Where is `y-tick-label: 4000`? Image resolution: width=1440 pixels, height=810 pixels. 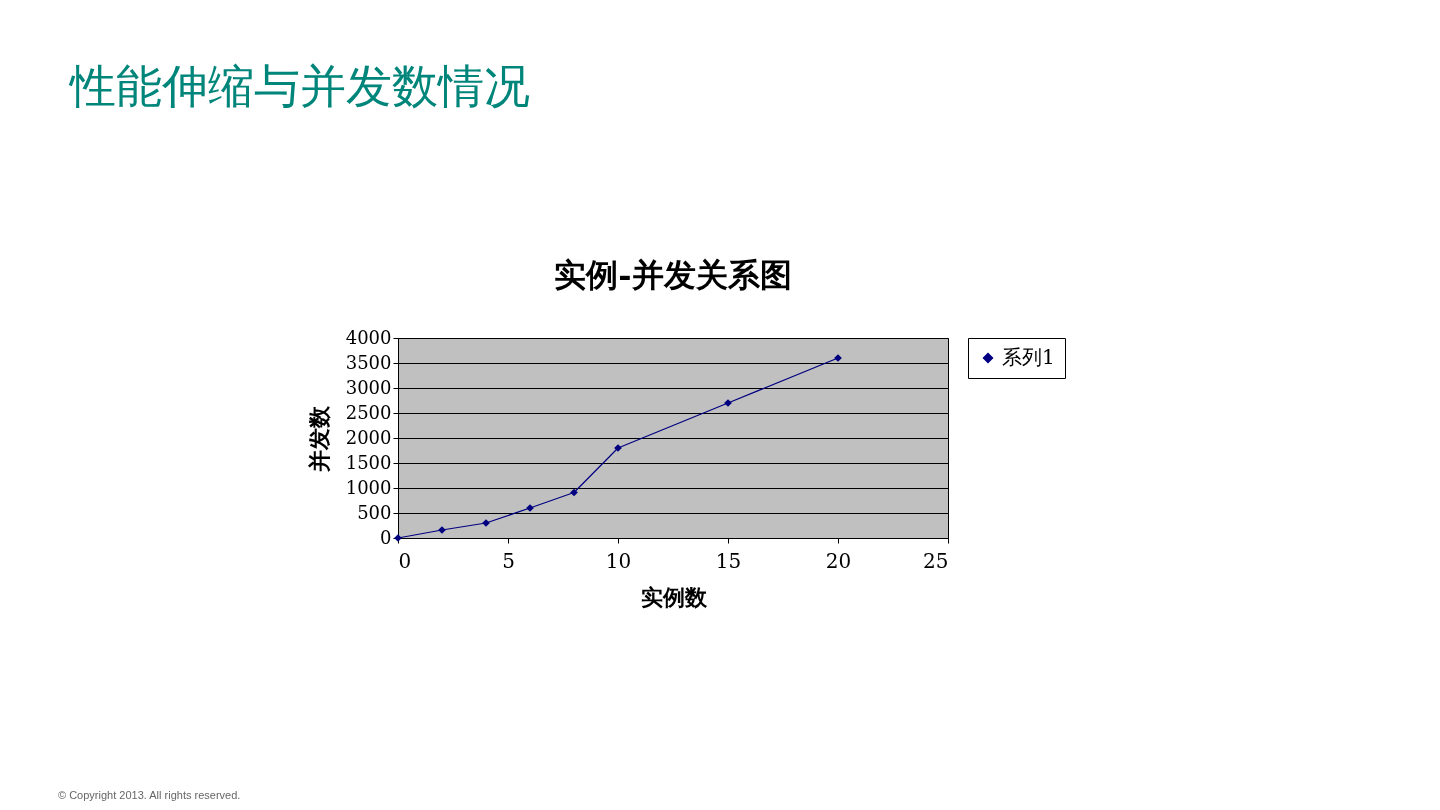
y-tick-label: 4000 is located at coordinates (368, 337).